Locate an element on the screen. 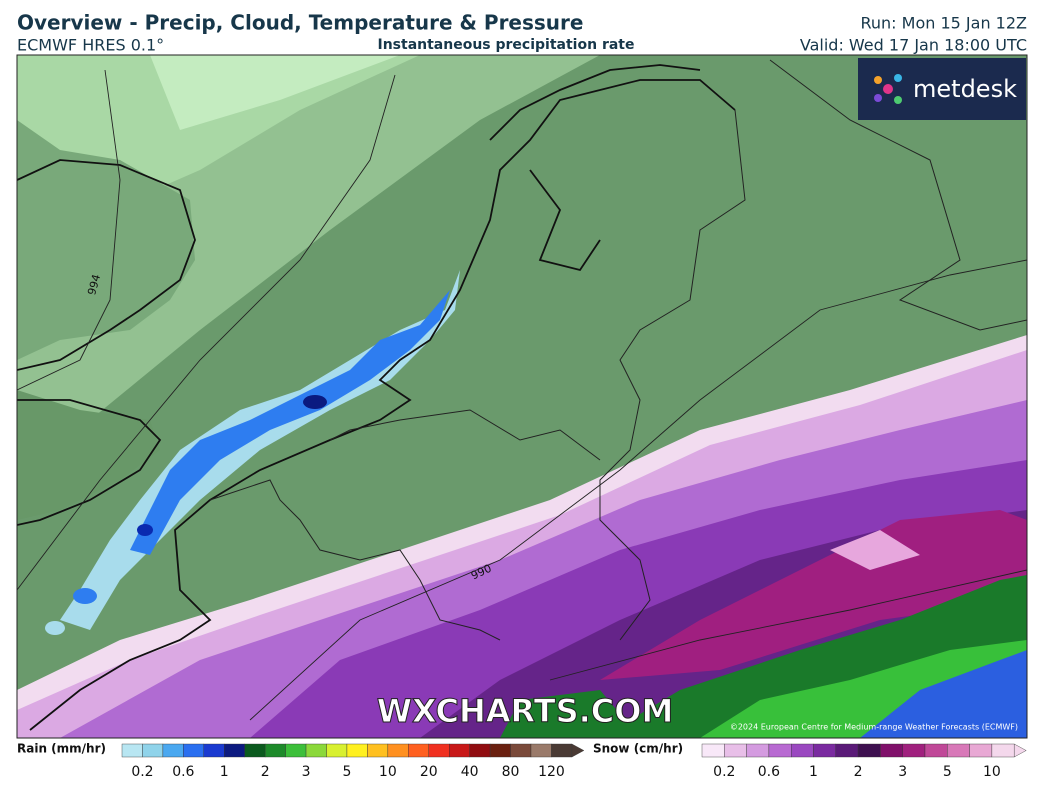 The image size is (1043, 800). snow-legend-label: Snow (cm/hr) is located at coordinates (638, 749).